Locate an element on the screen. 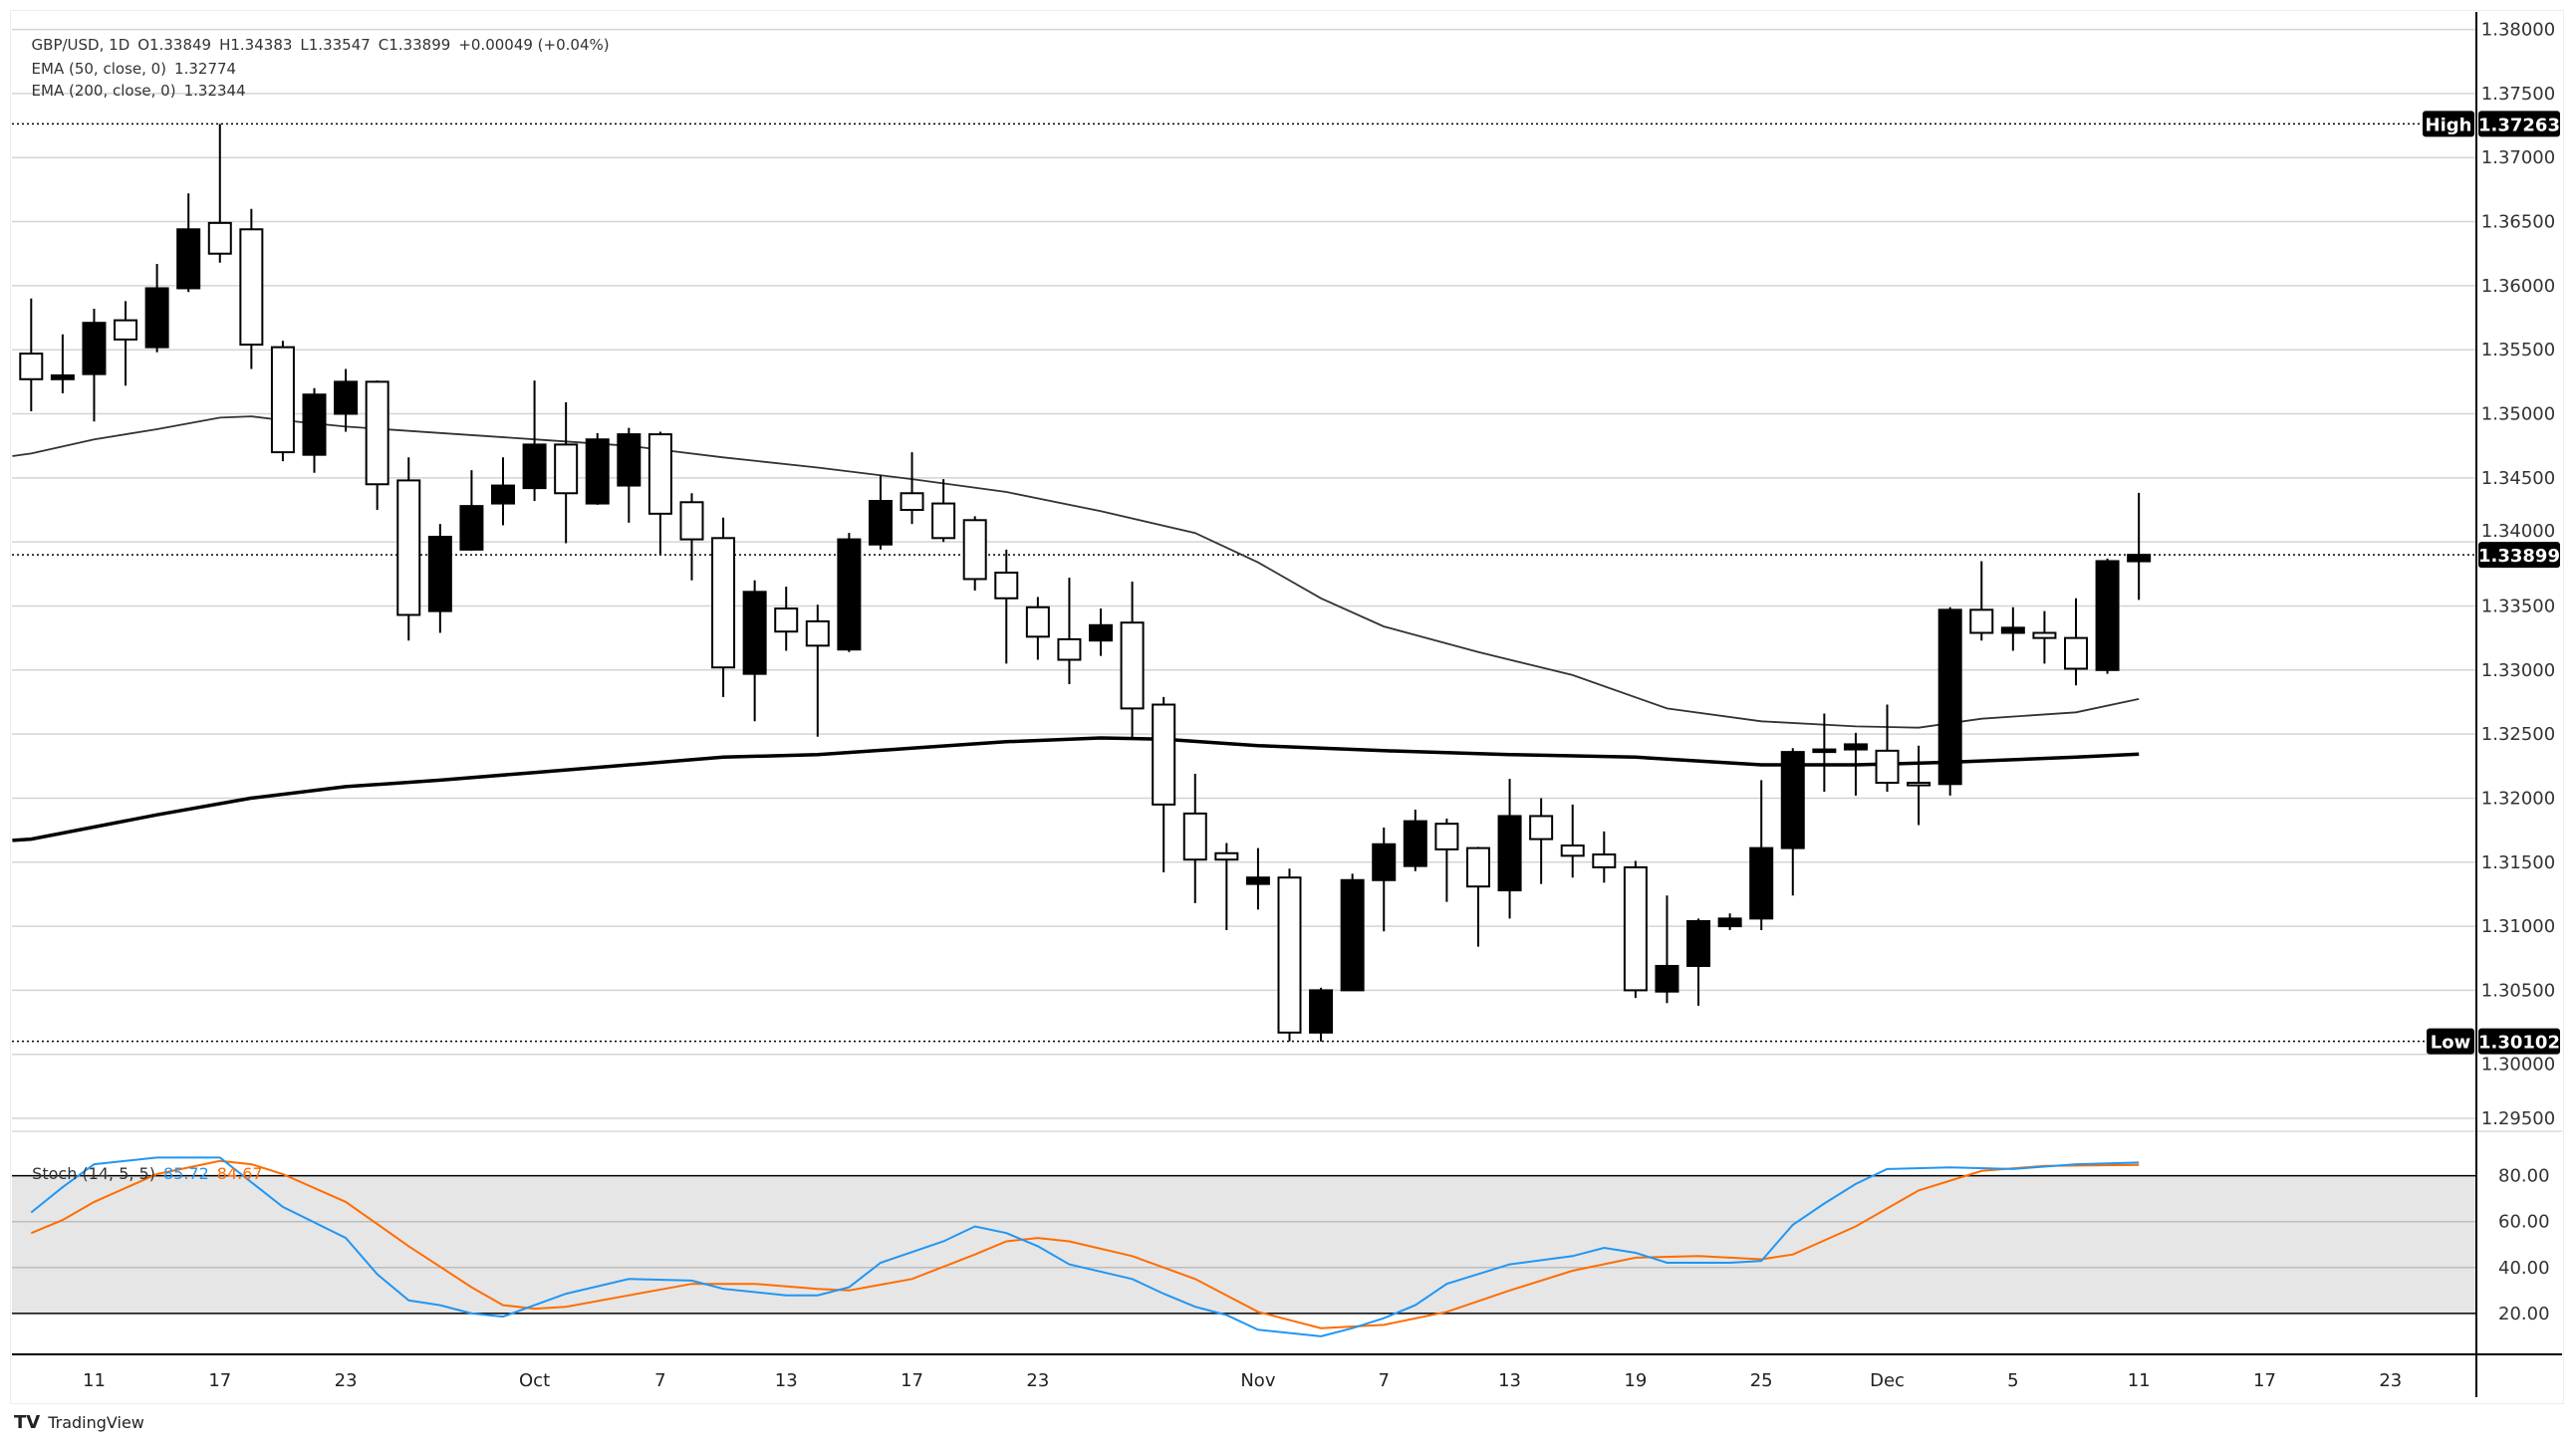  tradingview-branding: TV TradingView is located at coordinates (79, 1422).